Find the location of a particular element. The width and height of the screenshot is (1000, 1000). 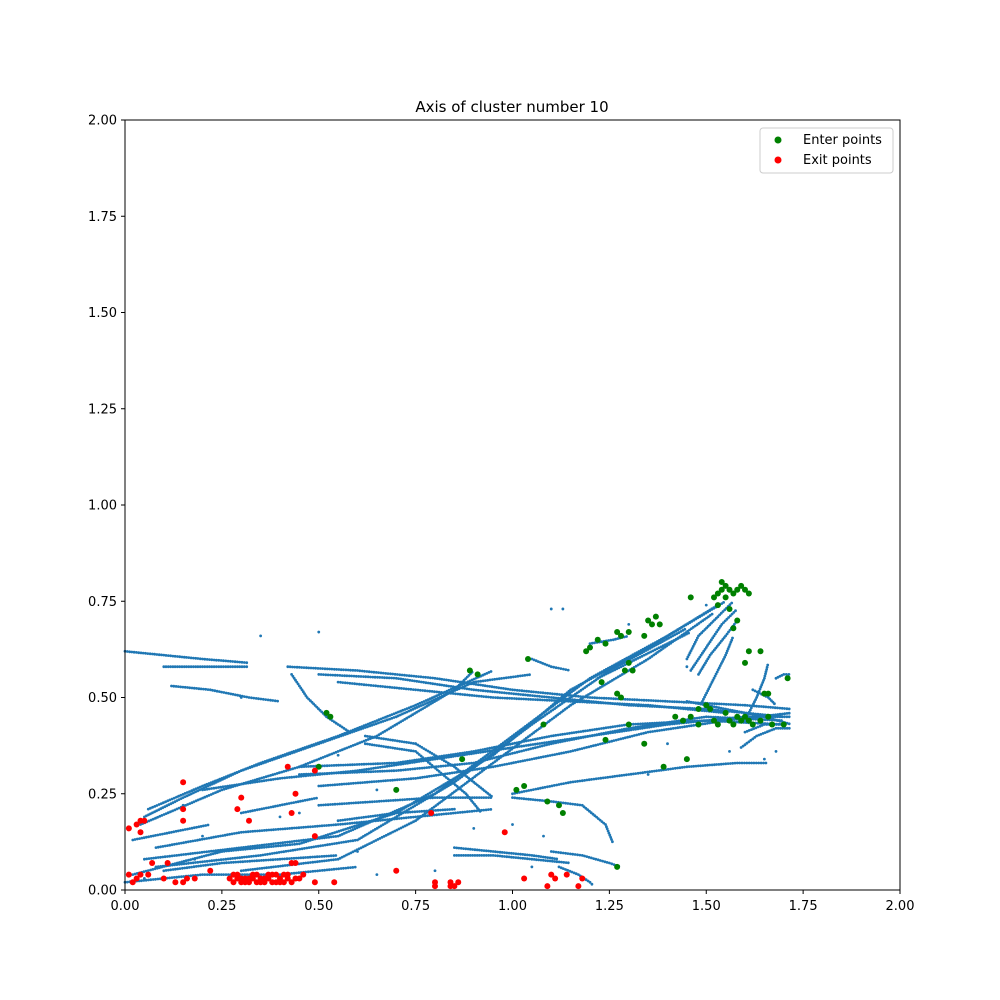

stray-point is located at coordinates (551, 609).